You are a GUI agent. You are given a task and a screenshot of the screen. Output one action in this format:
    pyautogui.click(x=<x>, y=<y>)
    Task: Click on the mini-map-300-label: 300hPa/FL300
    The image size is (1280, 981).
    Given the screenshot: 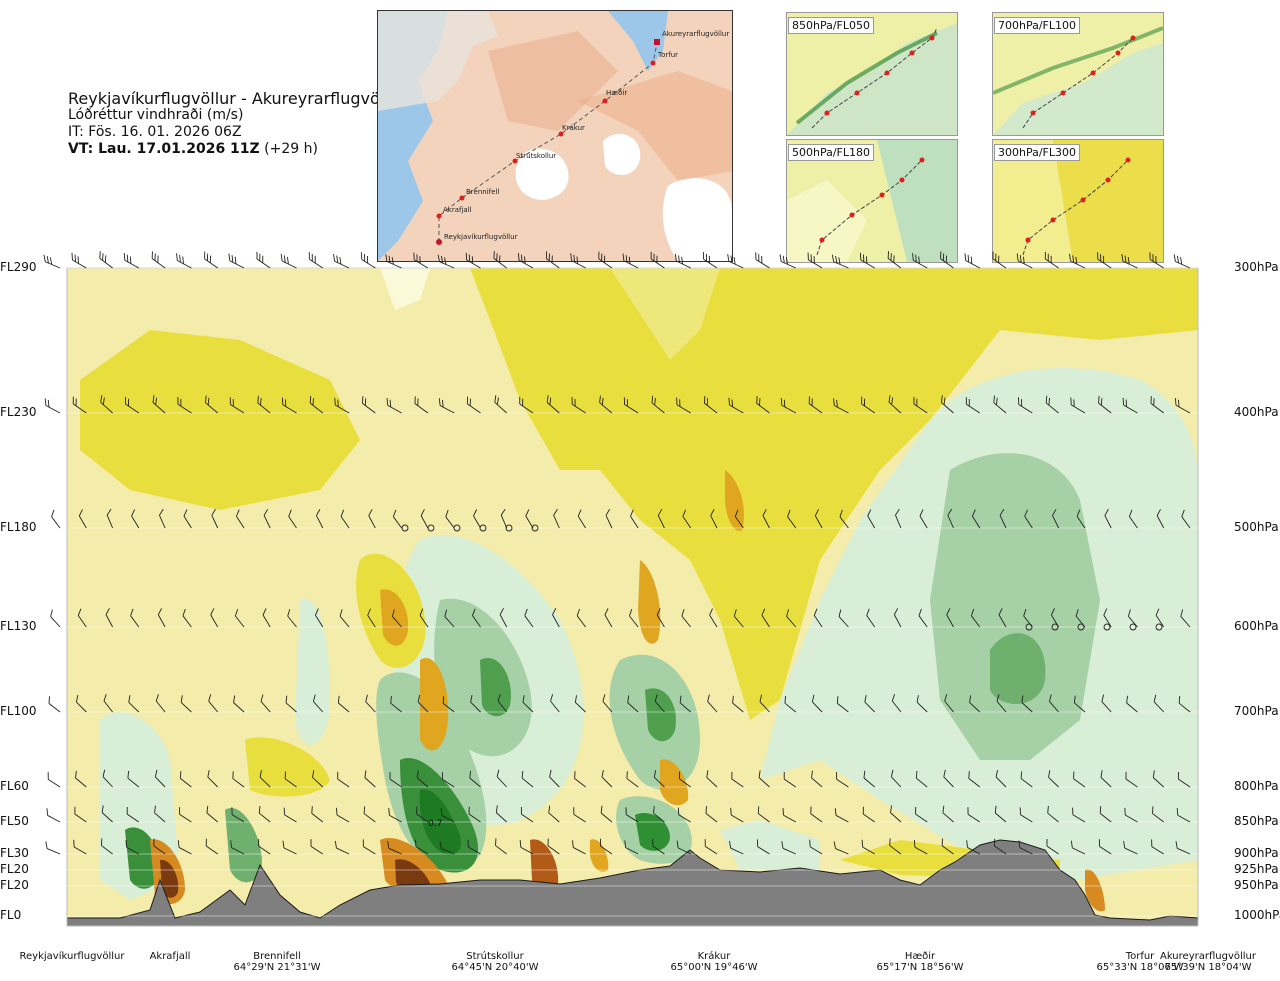 What is the action you would take?
    pyautogui.click(x=1037, y=152)
    